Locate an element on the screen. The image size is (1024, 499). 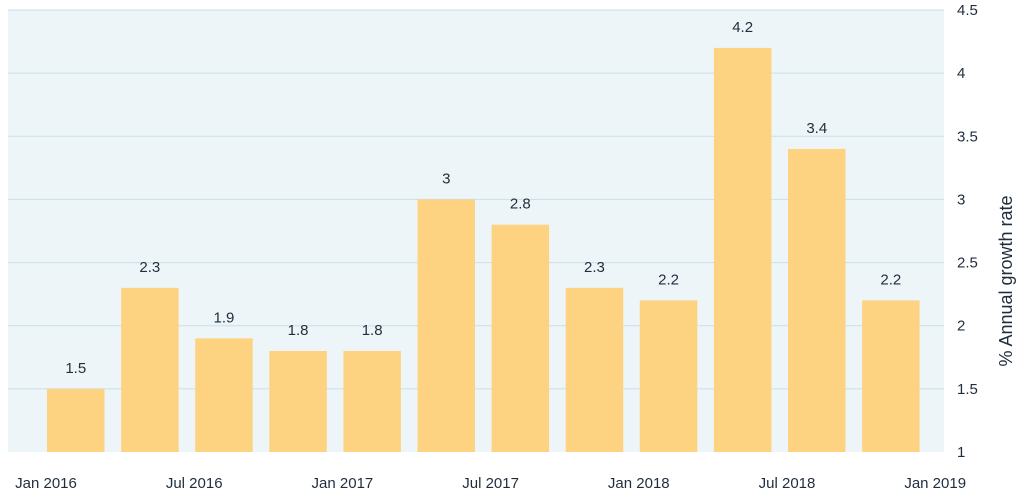
y-tick-label: 4 is located at coordinates (961, 73).